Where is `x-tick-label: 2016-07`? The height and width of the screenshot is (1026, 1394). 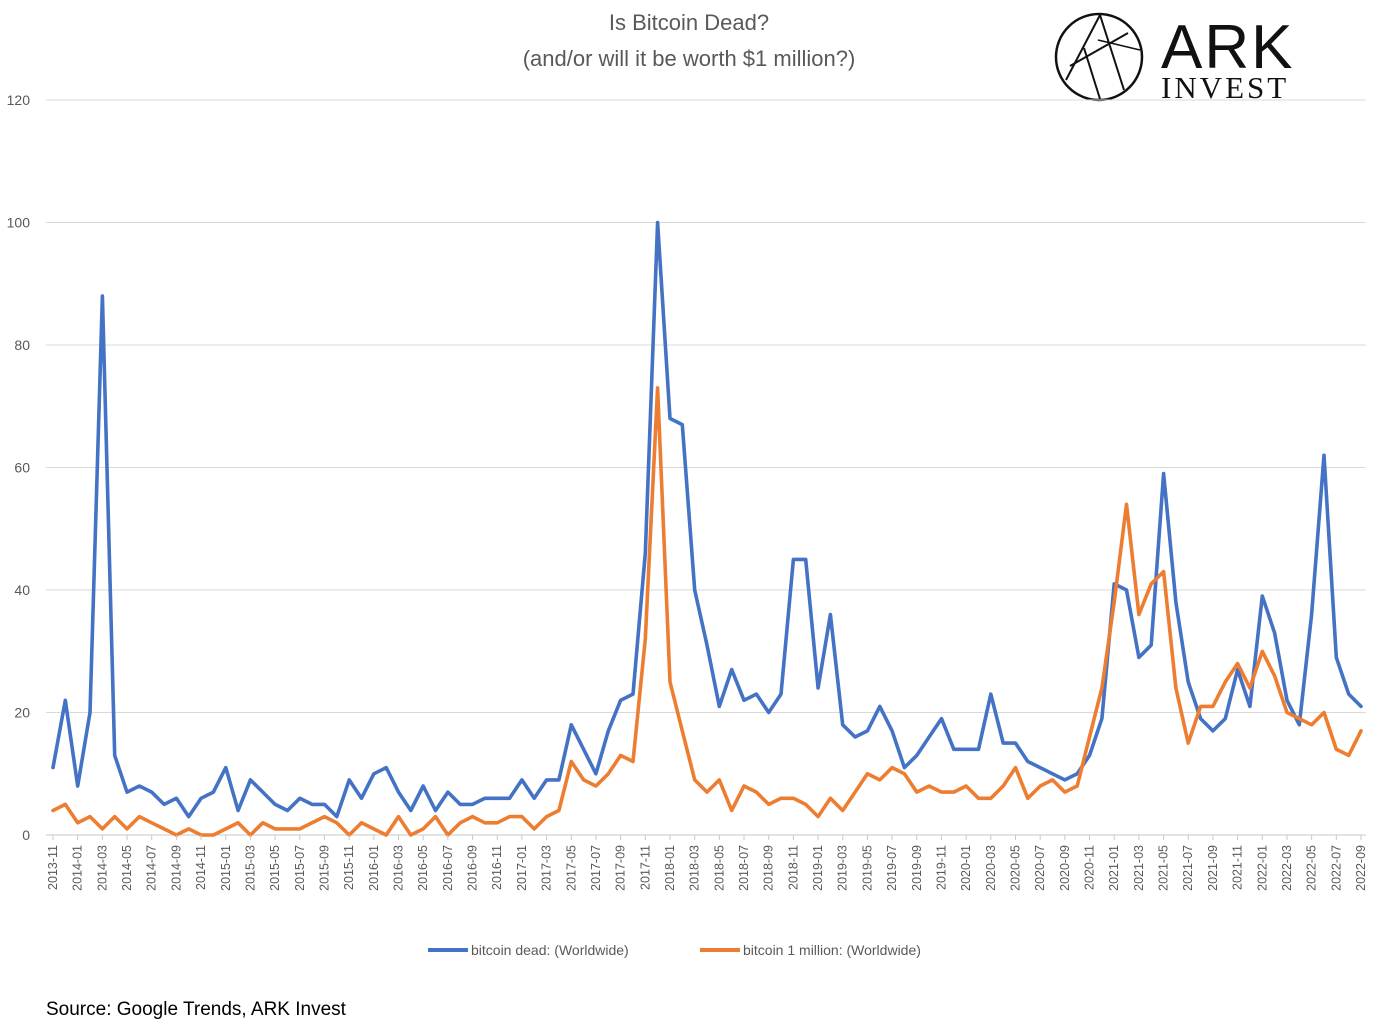
x-tick-label: 2016-07 is located at coordinates (448, 868).